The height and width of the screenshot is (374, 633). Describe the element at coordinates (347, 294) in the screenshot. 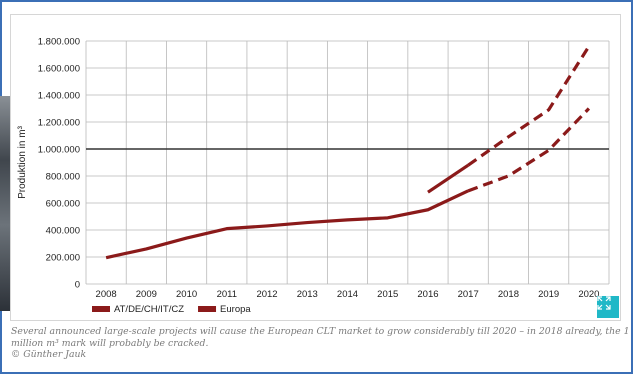

I see `x-tick-label: 2014` at that location.